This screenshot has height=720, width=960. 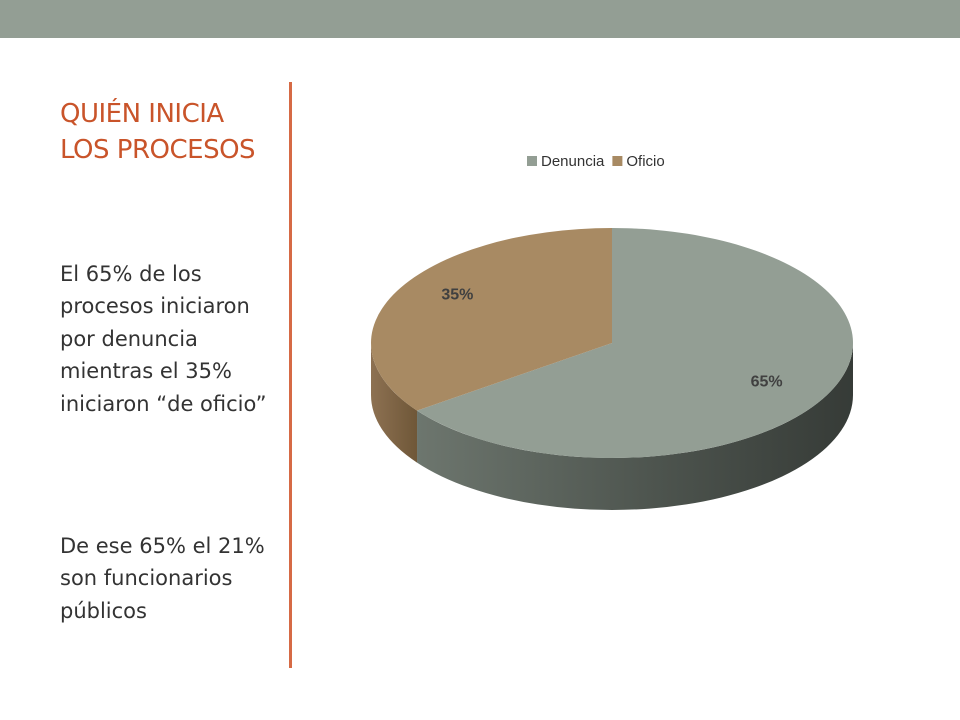 What do you see at coordinates (767, 381) in the screenshot?
I see `data-label-denuncia: 65%` at bounding box center [767, 381].